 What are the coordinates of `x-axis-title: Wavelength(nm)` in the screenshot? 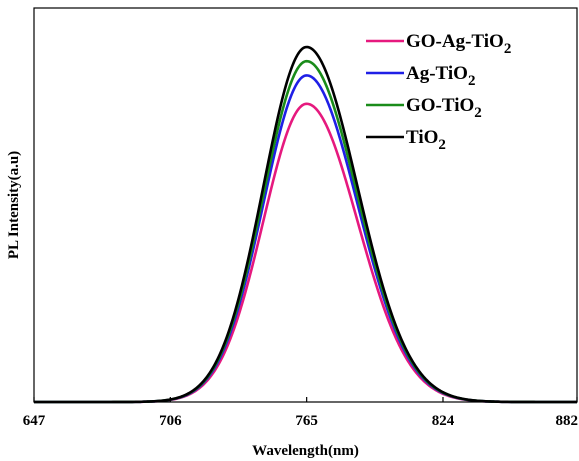 It's located at (305, 451).